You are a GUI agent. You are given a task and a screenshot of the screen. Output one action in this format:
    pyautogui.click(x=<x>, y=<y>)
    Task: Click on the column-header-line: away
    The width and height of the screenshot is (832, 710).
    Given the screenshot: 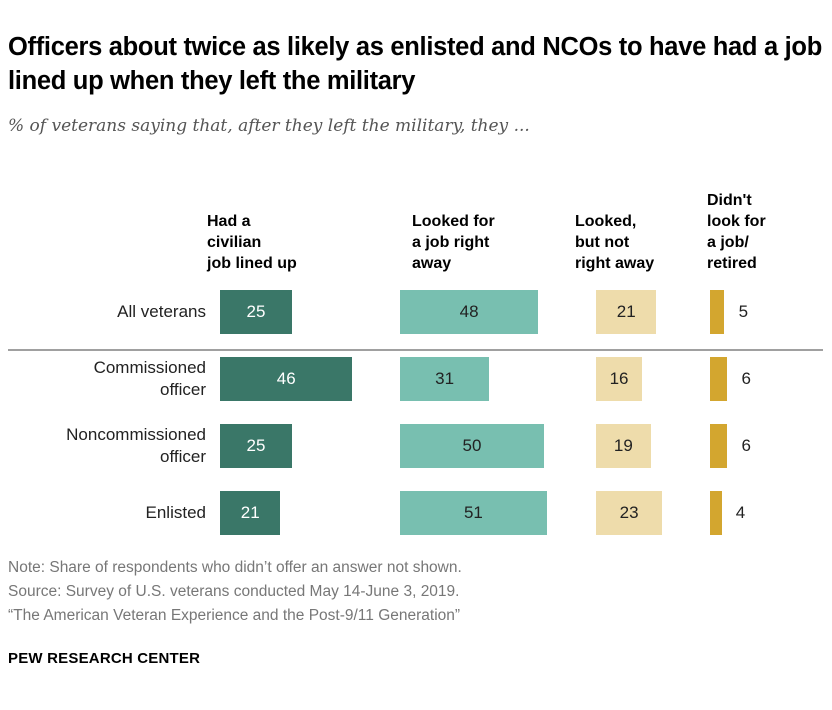 What is the action you would take?
    pyautogui.click(x=432, y=263)
    